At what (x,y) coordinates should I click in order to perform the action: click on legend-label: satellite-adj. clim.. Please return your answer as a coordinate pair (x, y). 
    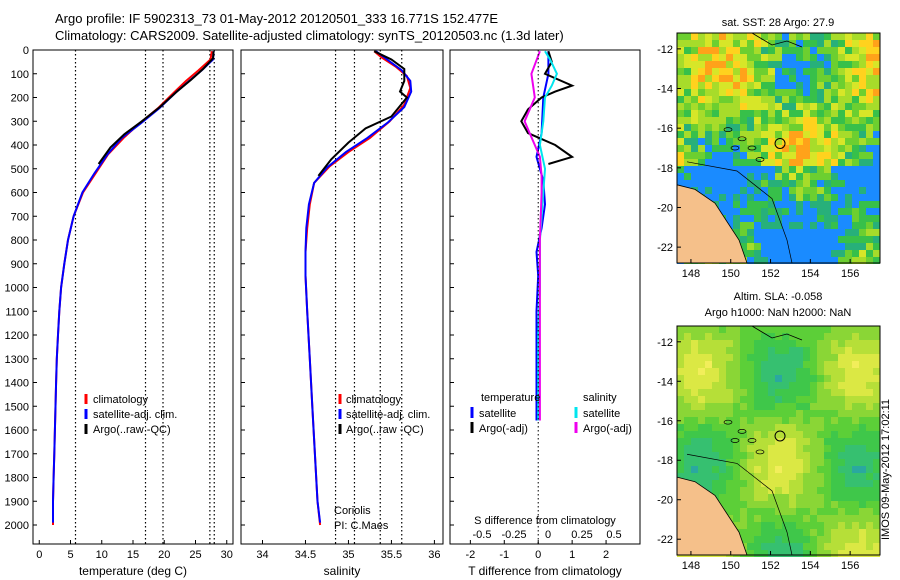
    Looking at the image, I should click on (135, 415).